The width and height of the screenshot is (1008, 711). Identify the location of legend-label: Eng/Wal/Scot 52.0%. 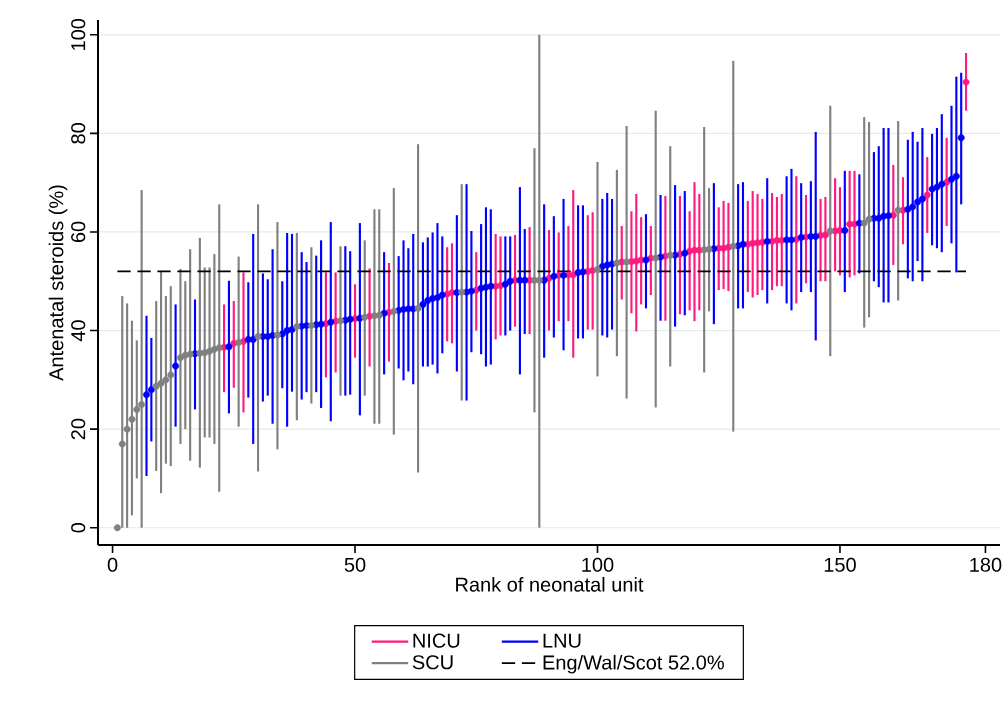
(633, 664).